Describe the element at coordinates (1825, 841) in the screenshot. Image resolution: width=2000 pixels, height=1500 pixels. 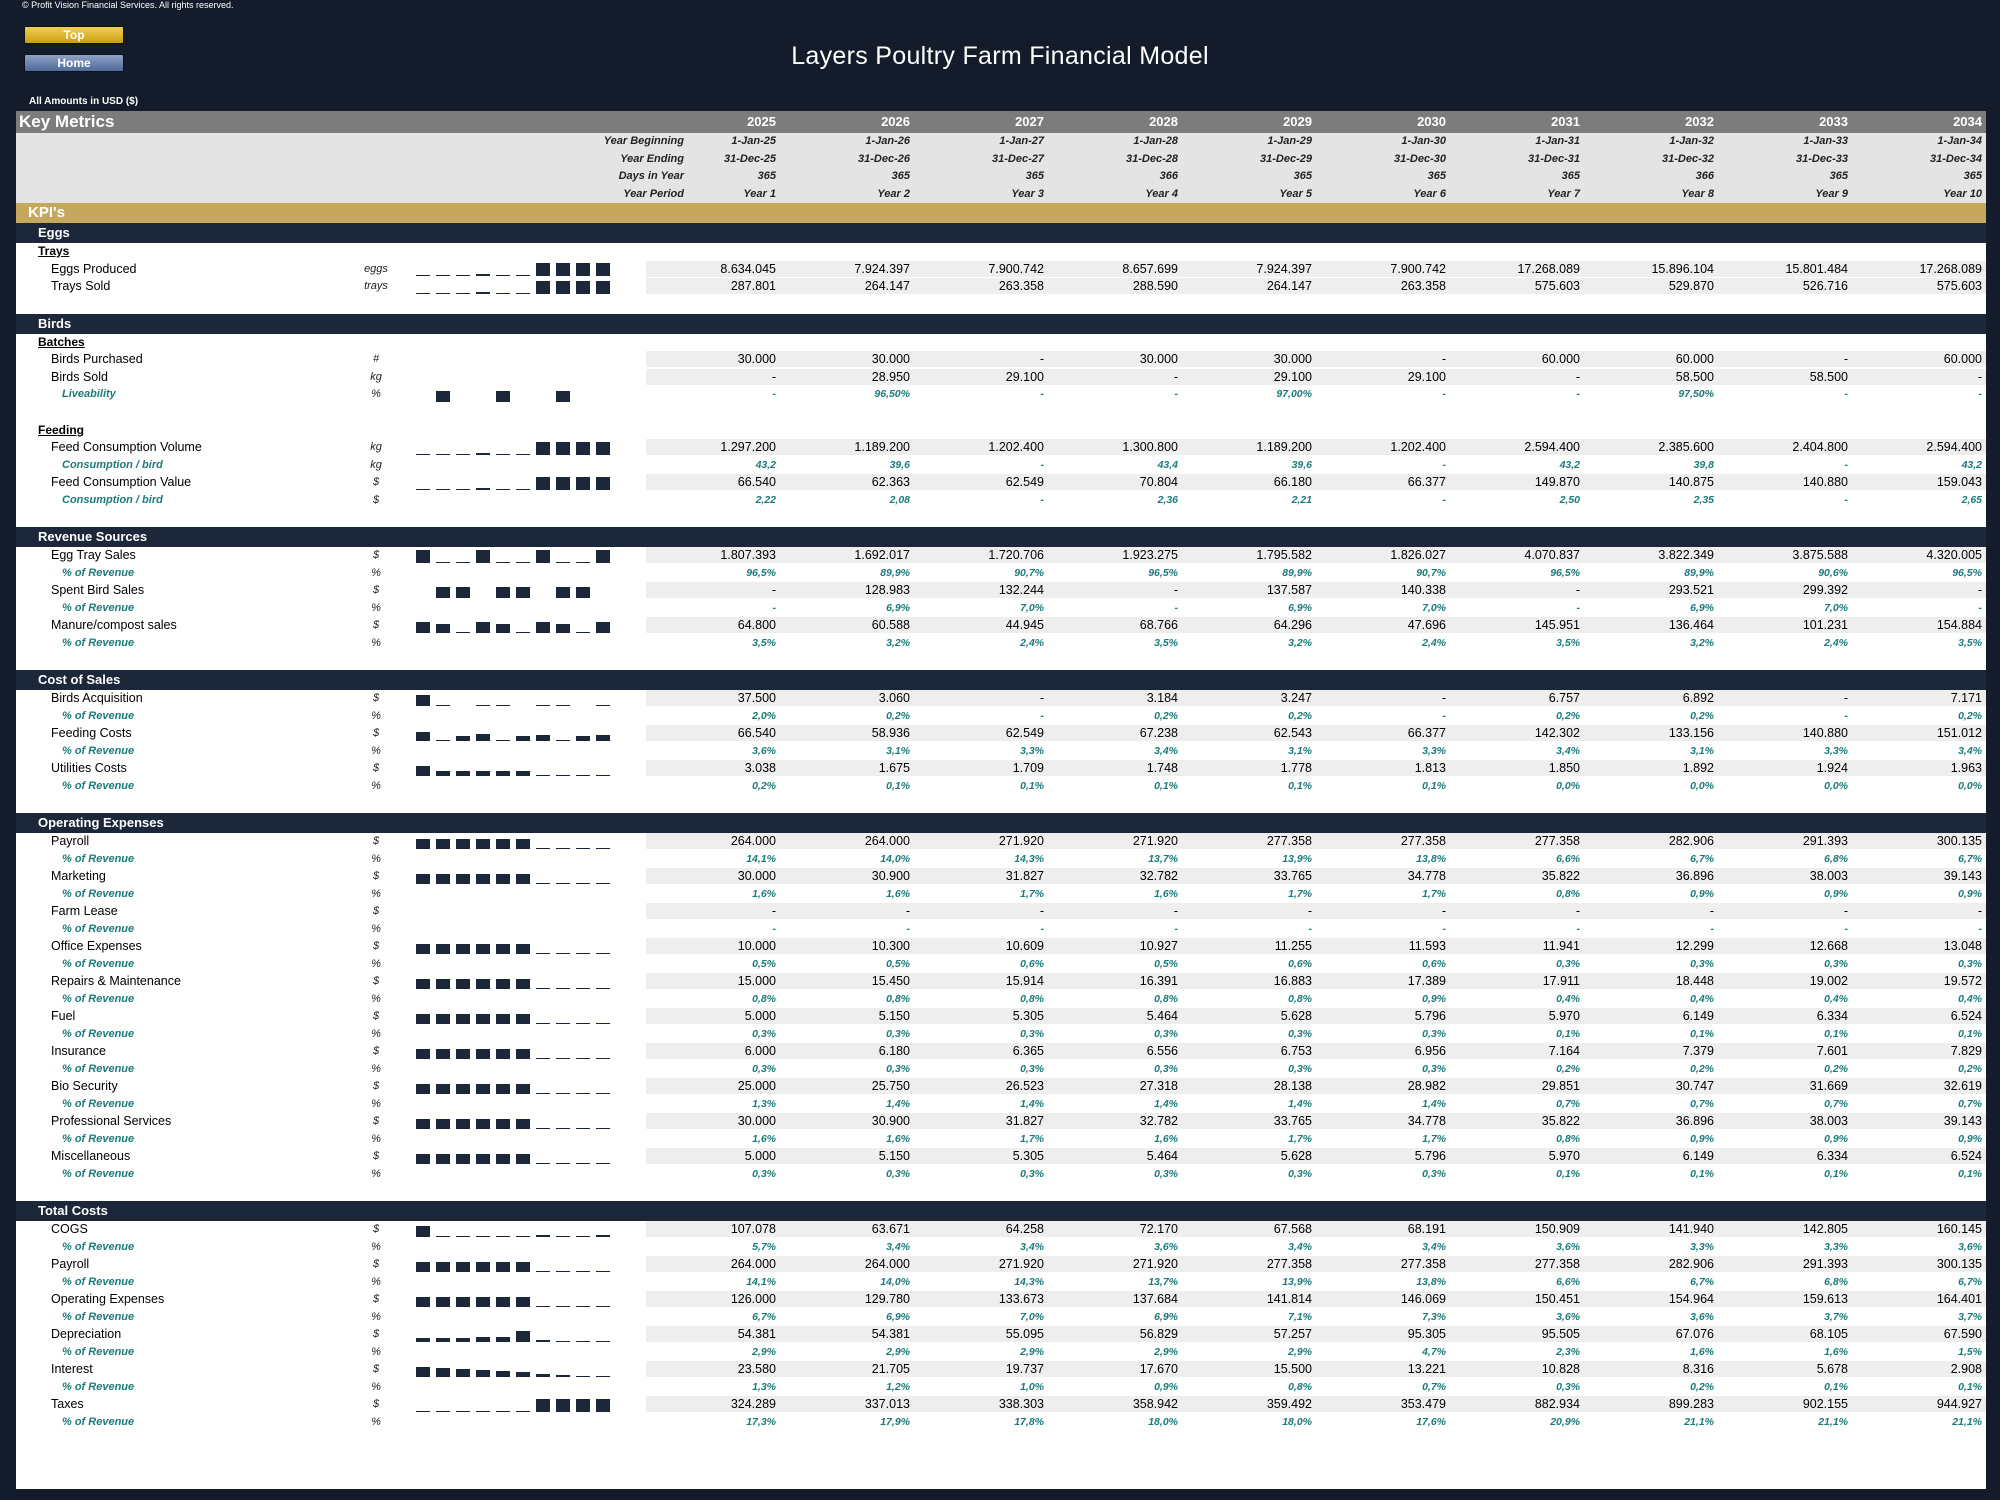
I see `value-cell: 291.393` at that location.